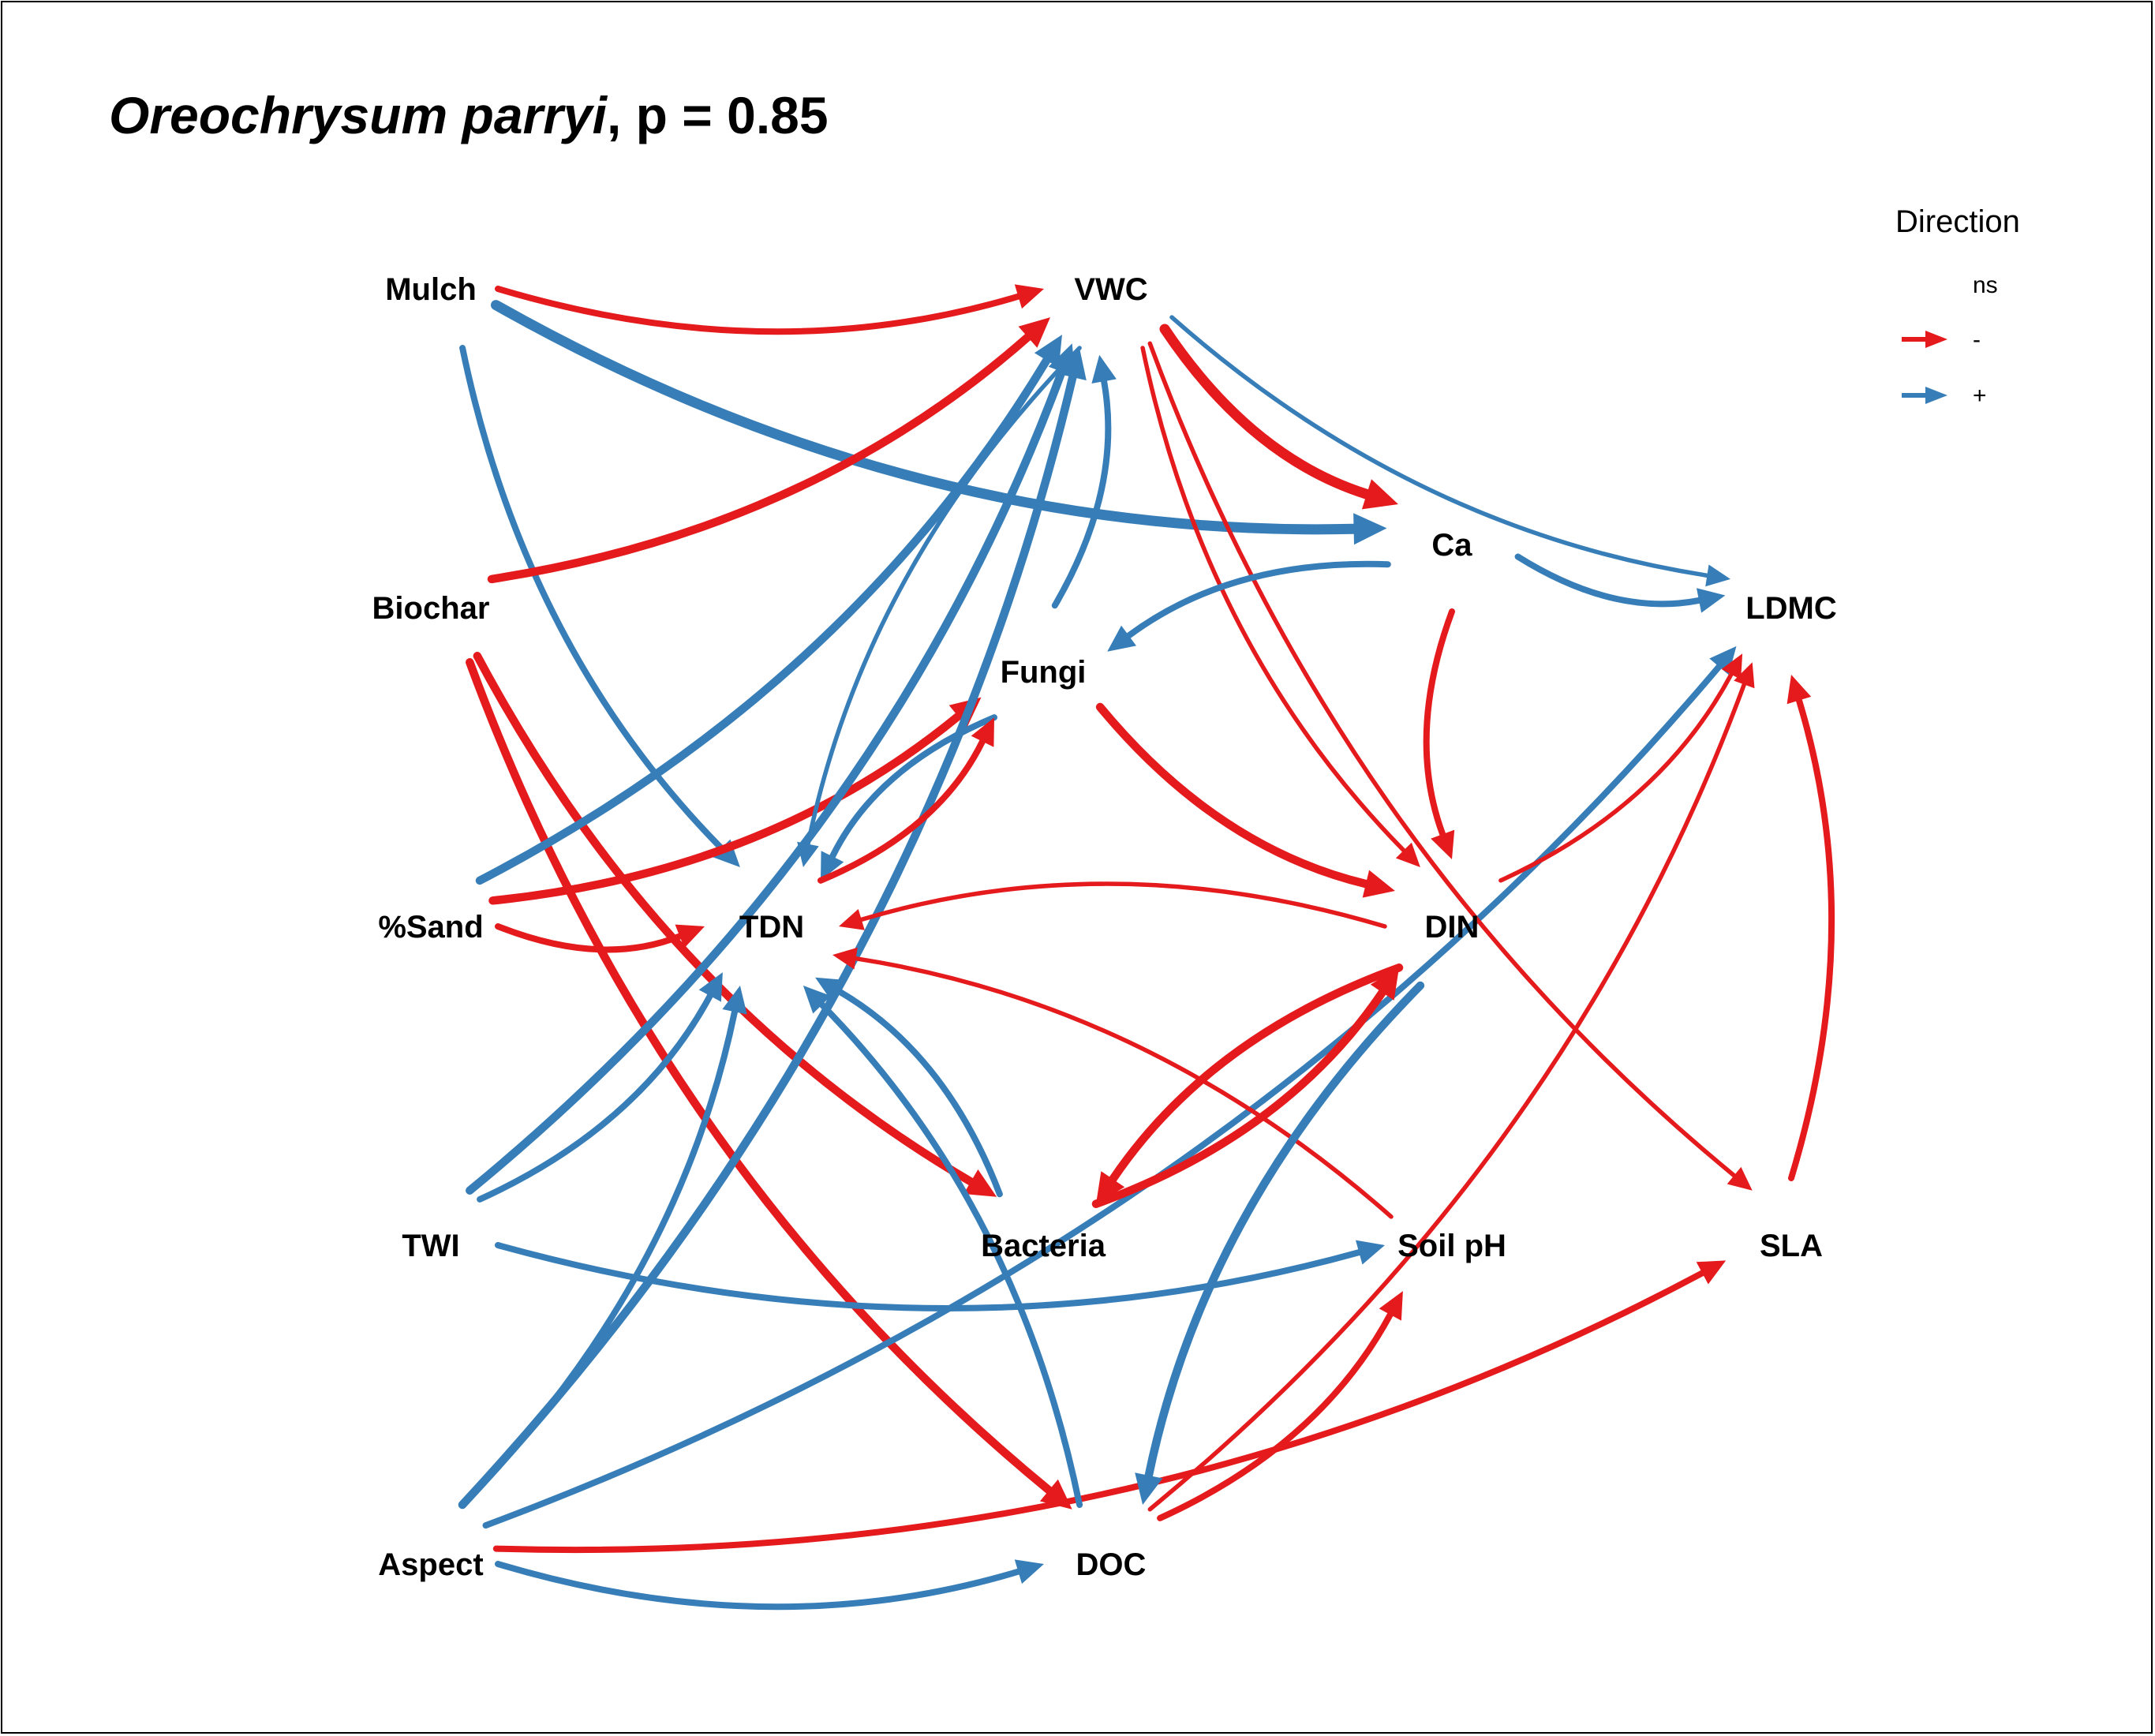  What do you see at coordinates (431, 927) in the screenshot?
I see `node-sand: %Sand` at bounding box center [431, 927].